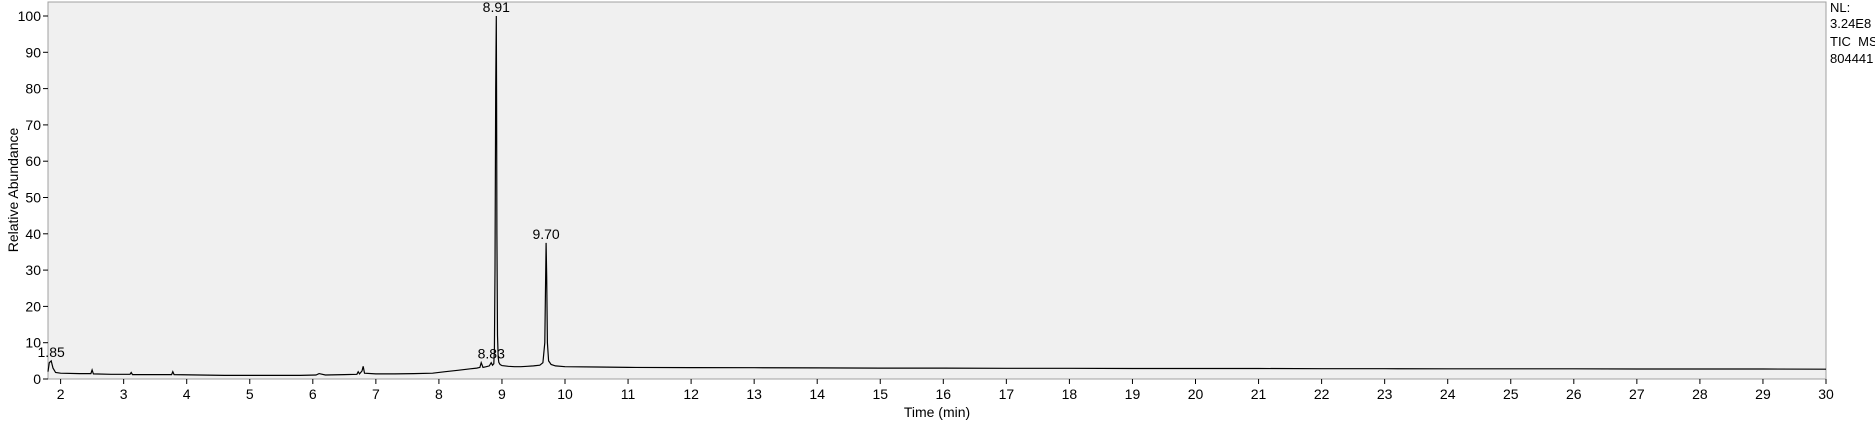 The image size is (1875, 425). What do you see at coordinates (880, 394) in the screenshot?
I see `x-tick-label: 15` at bounding box center [880, 394].